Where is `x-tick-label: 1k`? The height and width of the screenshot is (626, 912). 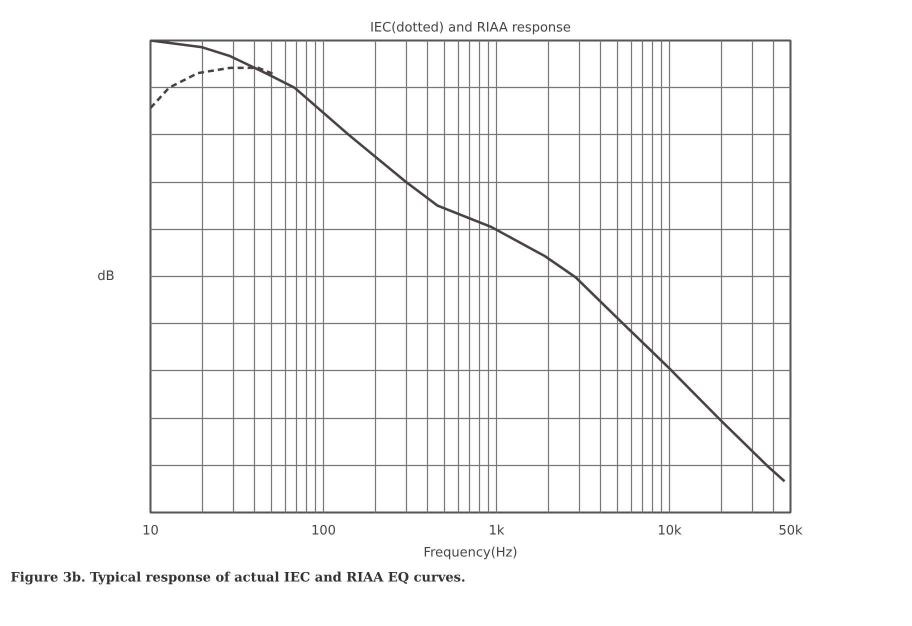
x-tick-label: 1k is located at coordinates (496, 531).